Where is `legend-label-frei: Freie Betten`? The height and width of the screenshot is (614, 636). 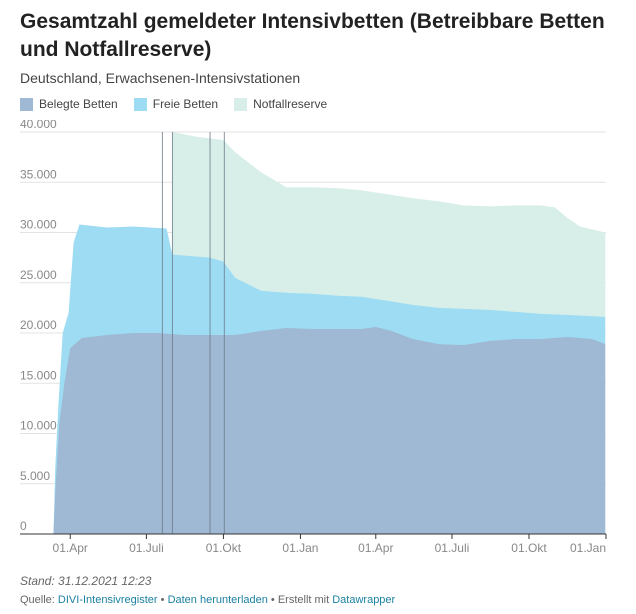
legend-label-frei: Freie Betten is located at coordinates (185, 104).